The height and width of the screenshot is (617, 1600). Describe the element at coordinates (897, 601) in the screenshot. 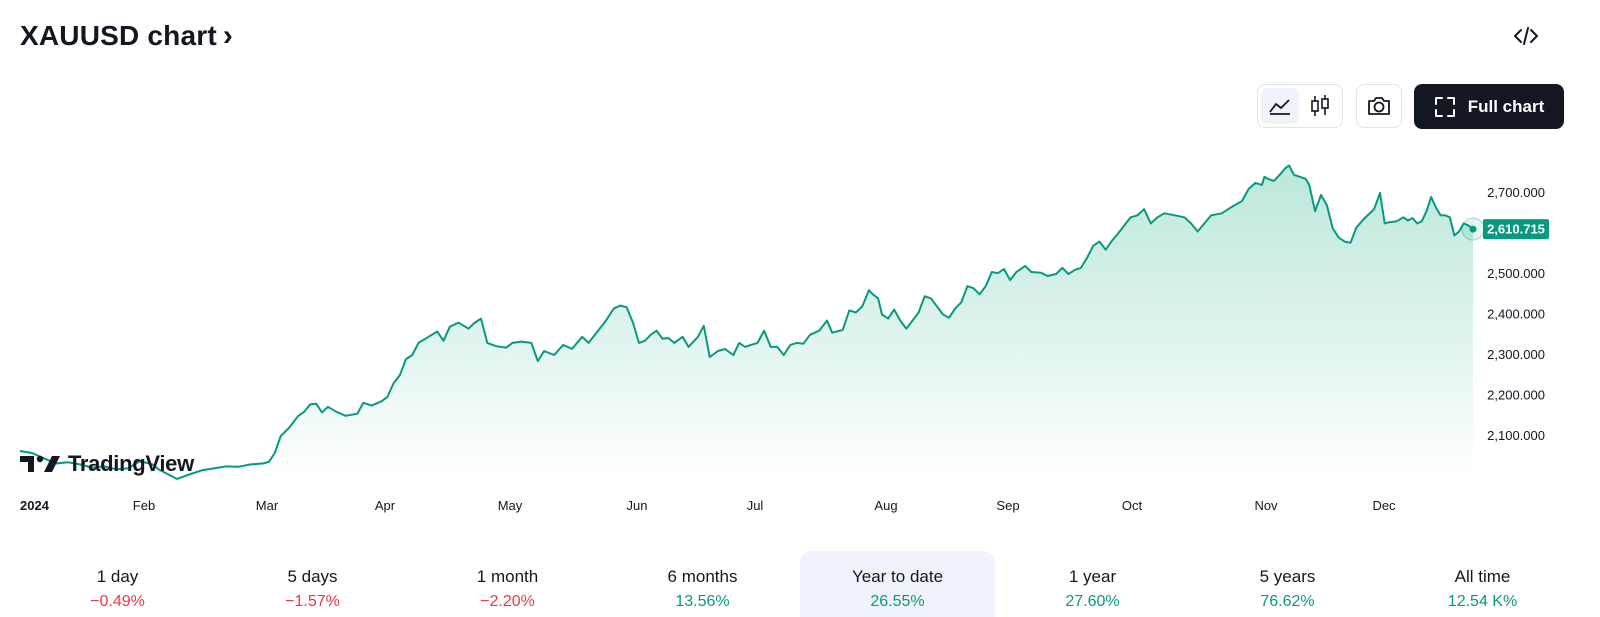

I see `period-change: 26.55%` at that location.